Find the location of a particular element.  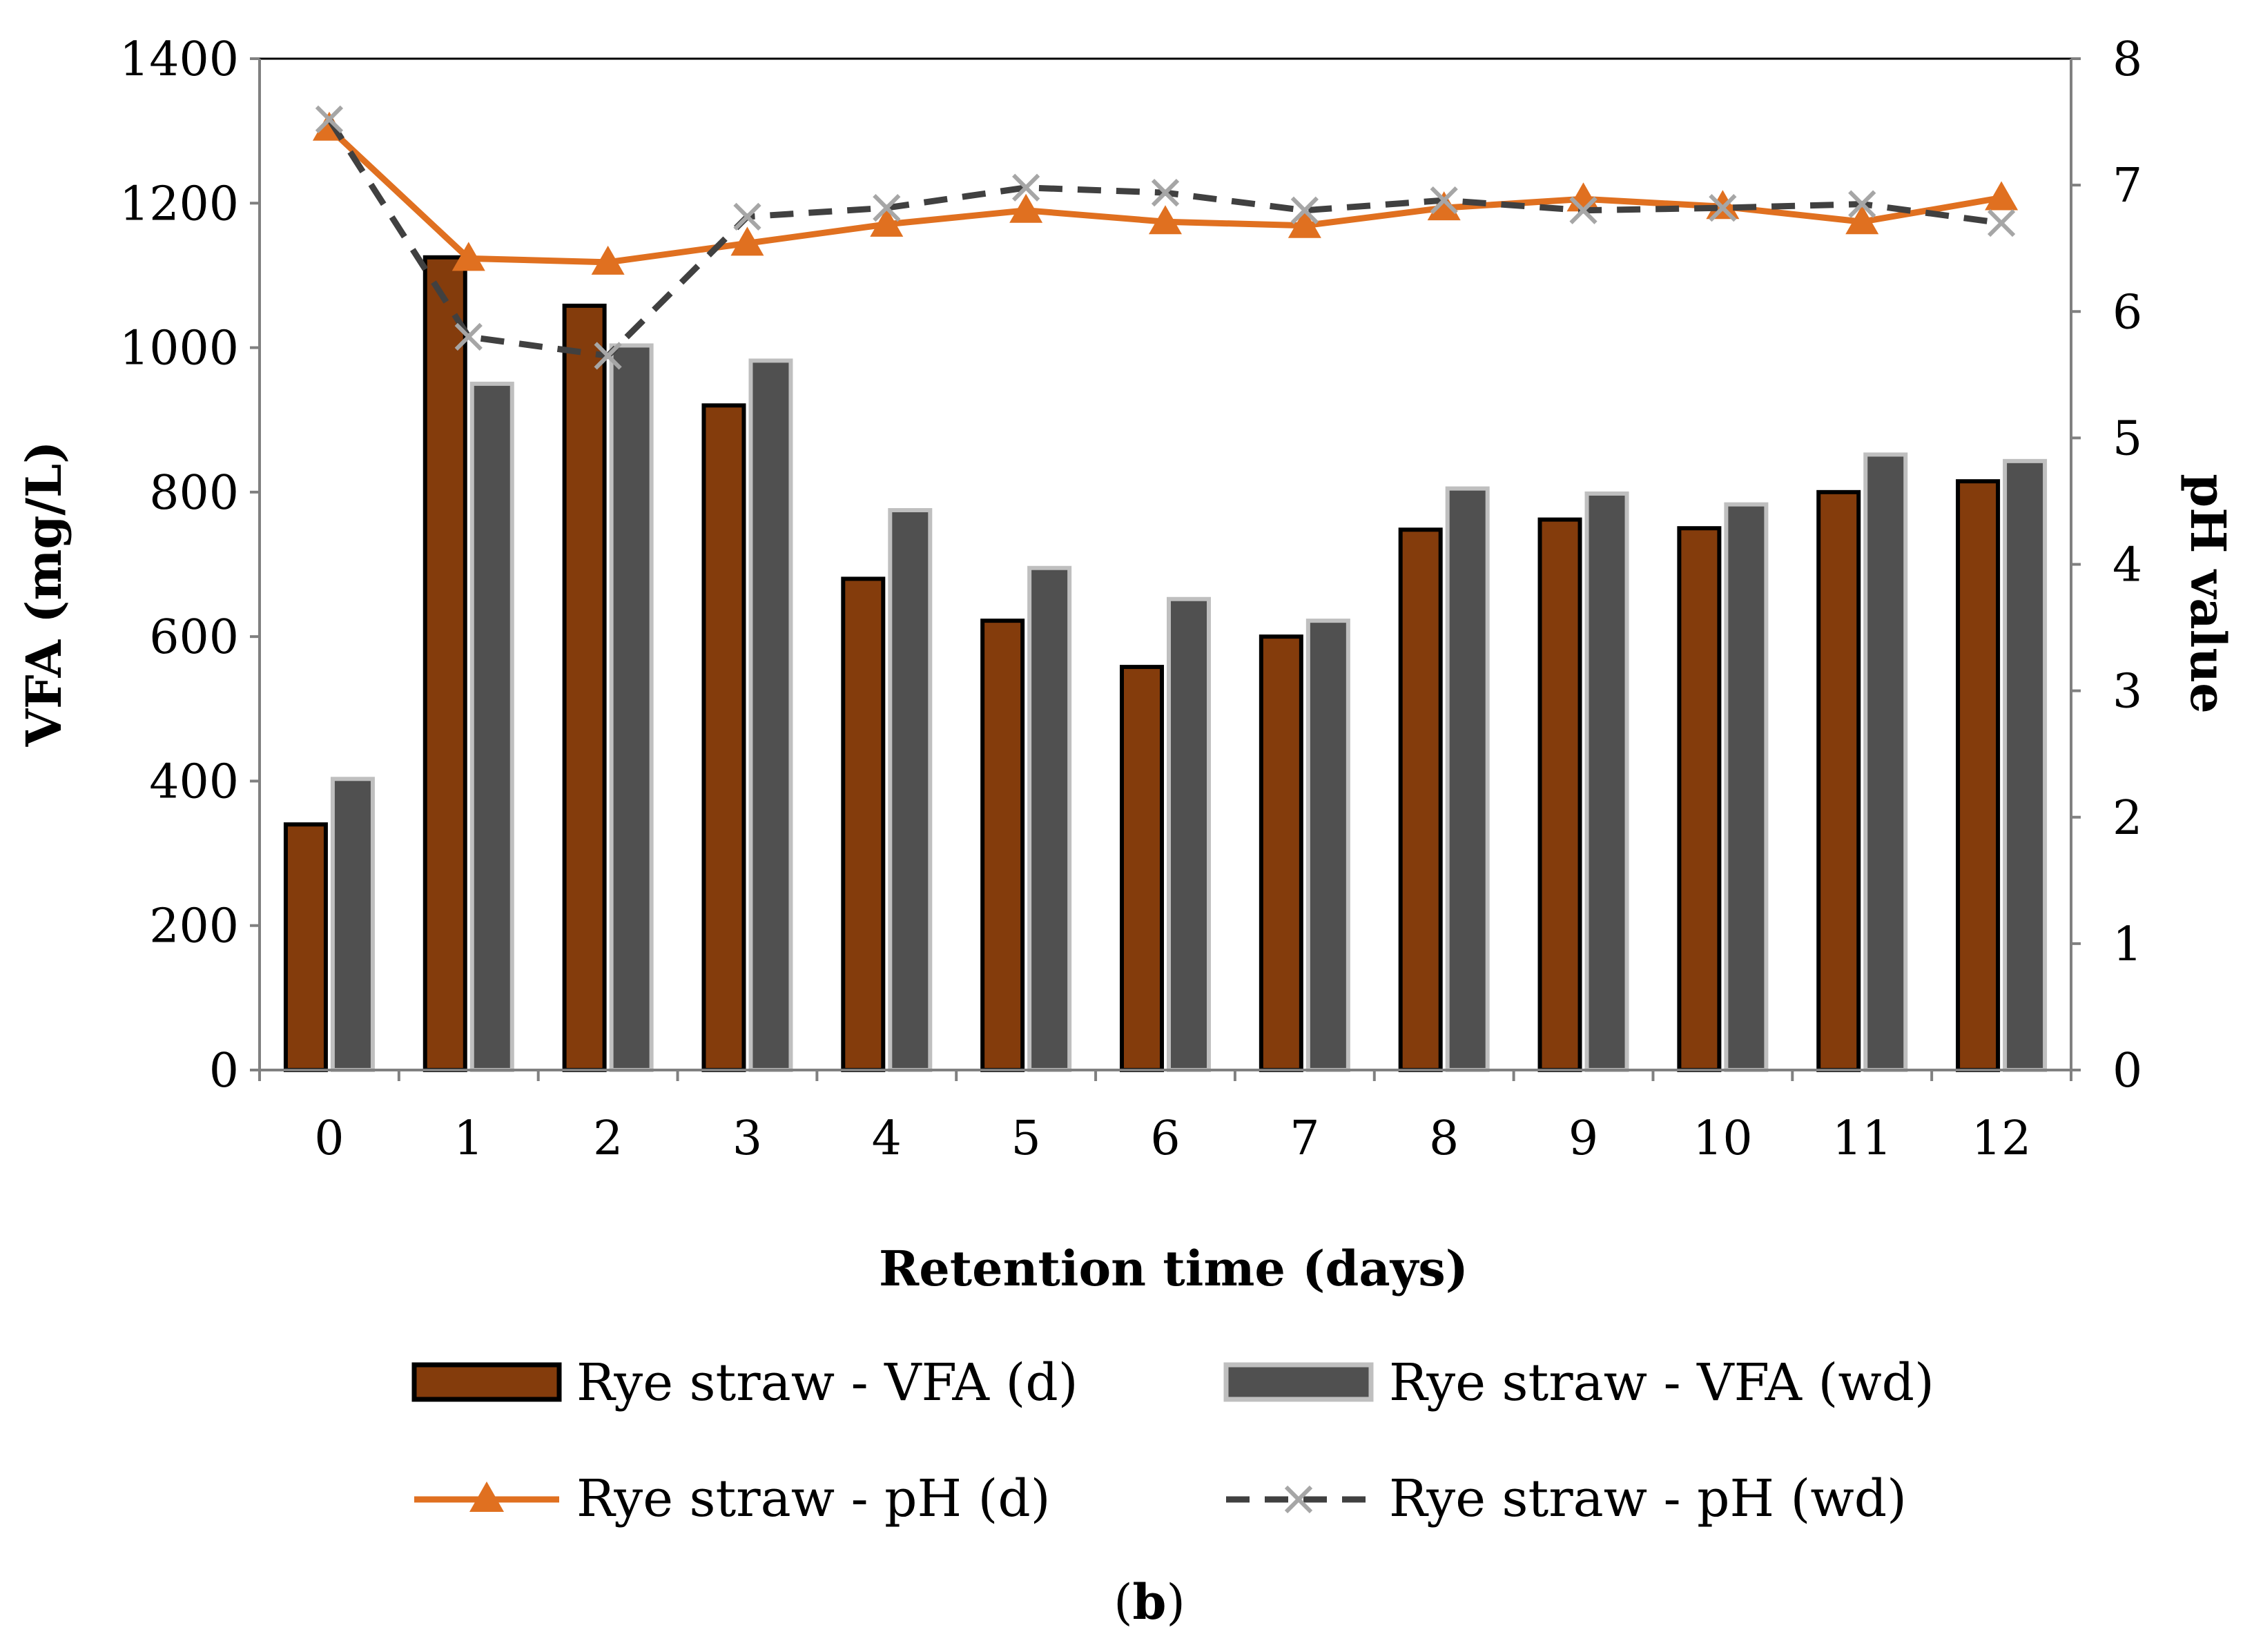

legend-swatch-vfa-d is located at coordinates (486, 1382).